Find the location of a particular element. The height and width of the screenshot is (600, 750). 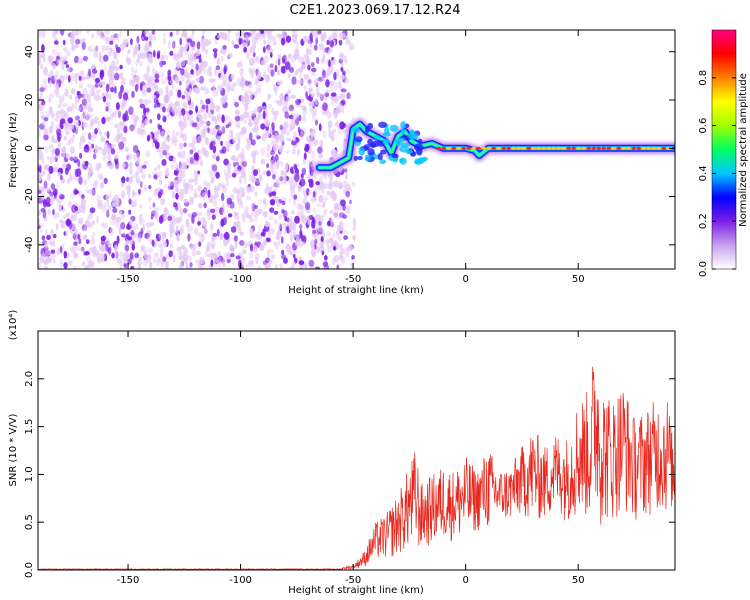

signal-track is located at coordinates (493, 146).